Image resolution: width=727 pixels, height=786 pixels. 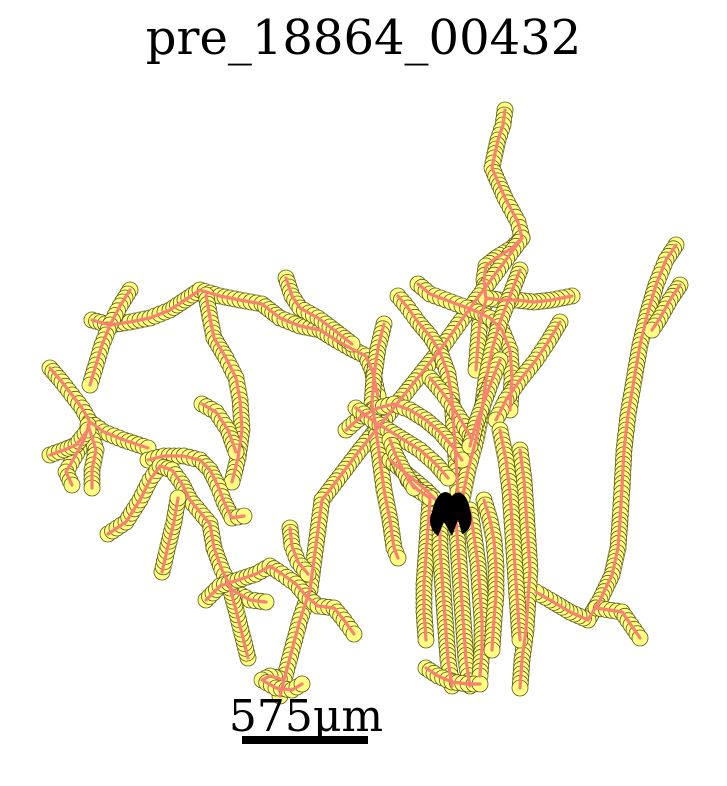 What do you see at coordinates (363, 38) in the screenshot?
I see `figure-title: pre_18864_00432` at bounding box center [363, 38].